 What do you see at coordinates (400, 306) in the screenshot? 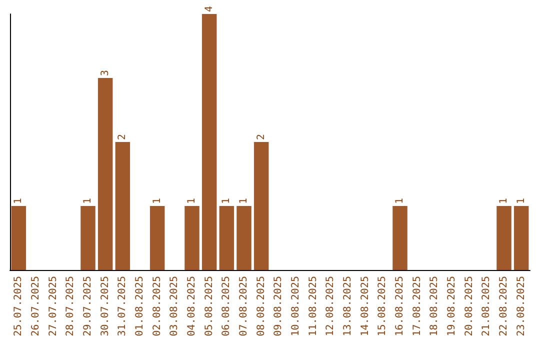
I see `x-tick-label: 16.08.2025` at bounding box center [400, 306].